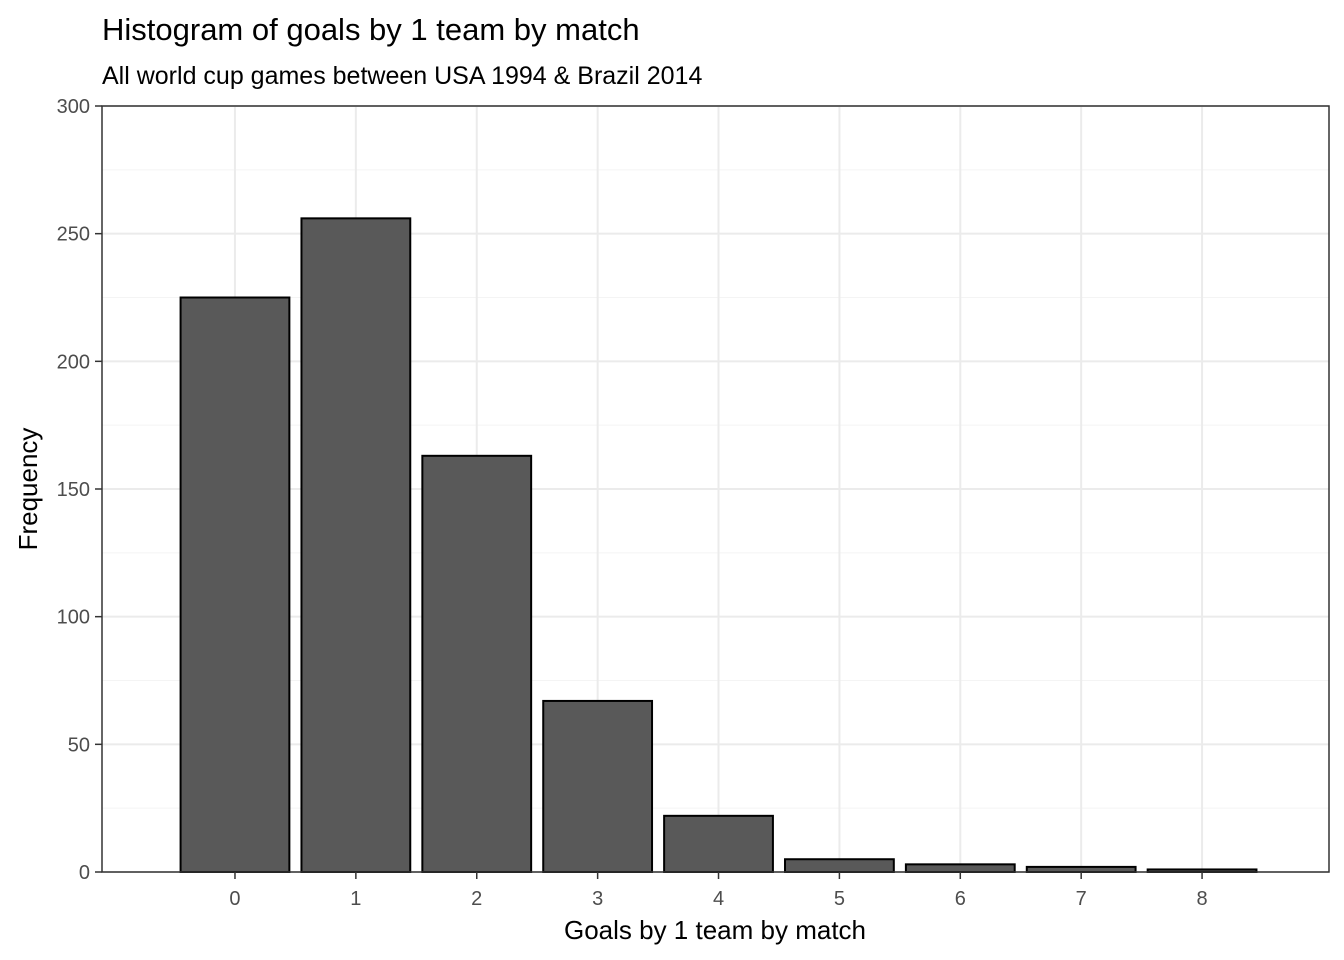 The image size is (1344, 960). I want to click on x-tick-label: 3, so click(597, 899).